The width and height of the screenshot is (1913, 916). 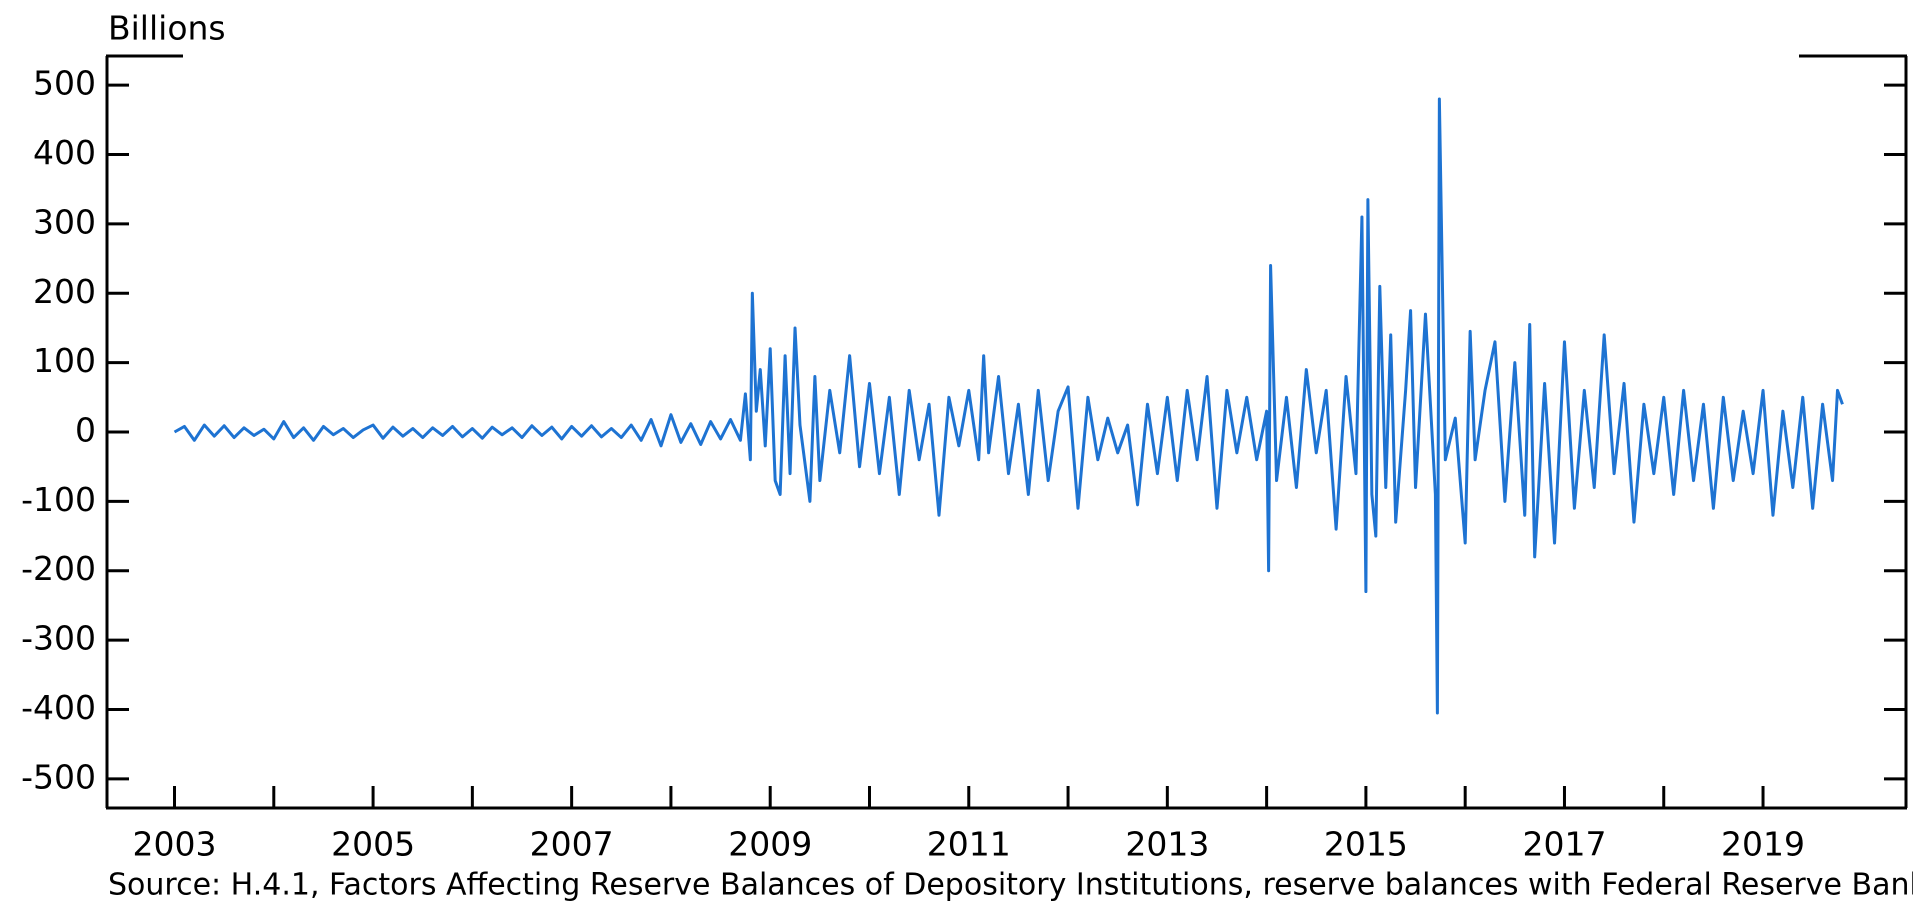 I want to click on y-tick-label: -200, so click(x=58, y=568).